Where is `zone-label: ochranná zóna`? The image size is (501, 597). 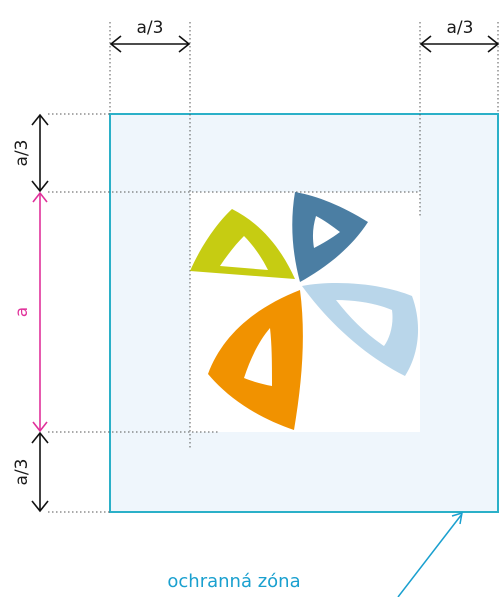 zone-label: ochranná zóna is located at coordinates (233, 581).